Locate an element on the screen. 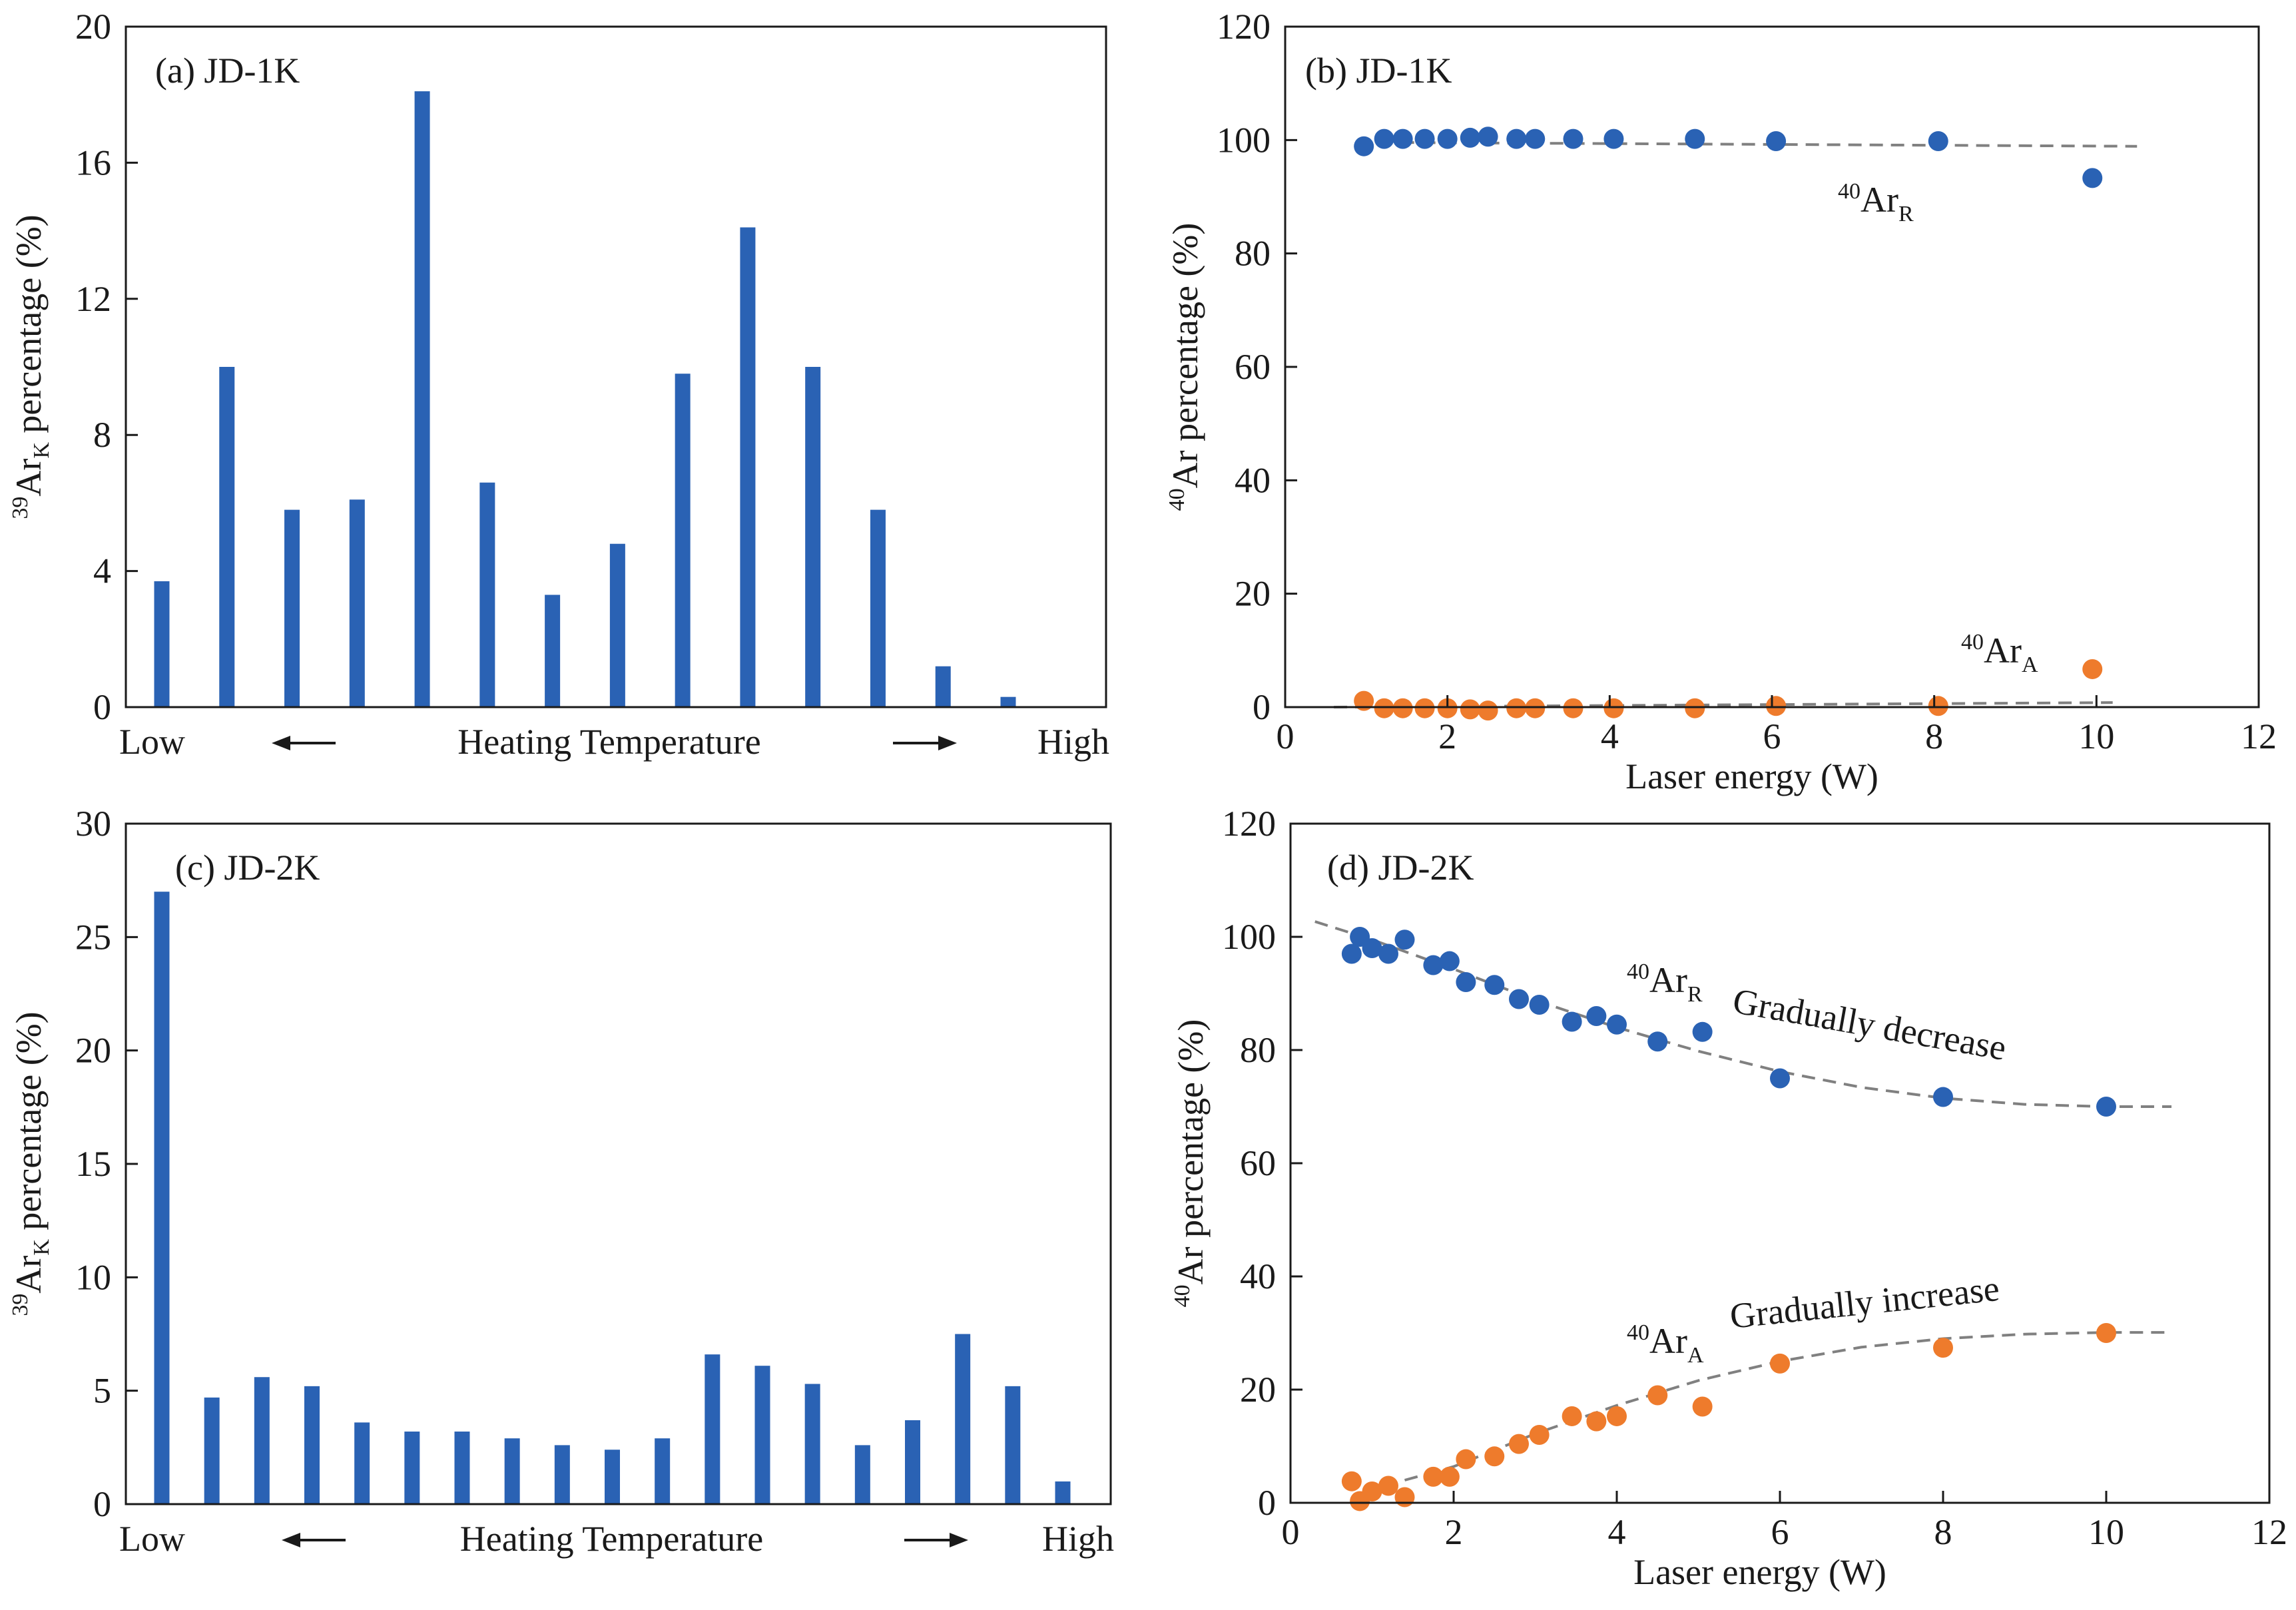 Image resolution: width=2296 pixels, height=1610 pixels. panel-b-ytick-label: 100 is located at coordinates (1244, 140).